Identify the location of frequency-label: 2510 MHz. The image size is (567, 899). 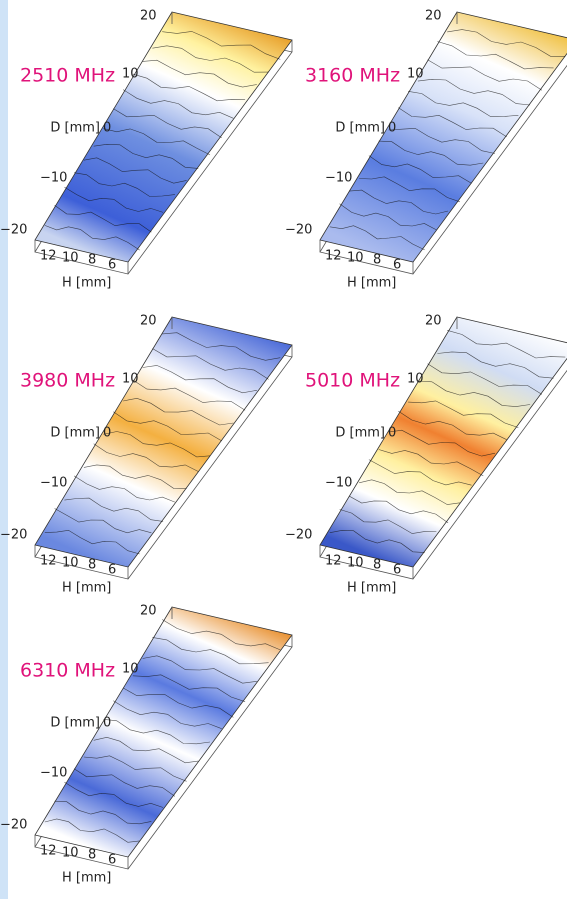
(67, 76).